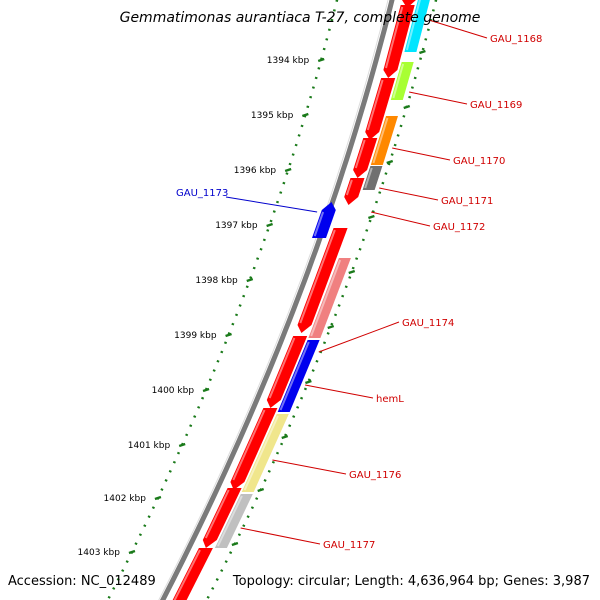  I want to click on gene-category-bar-3-highlight, so click(380, 140).